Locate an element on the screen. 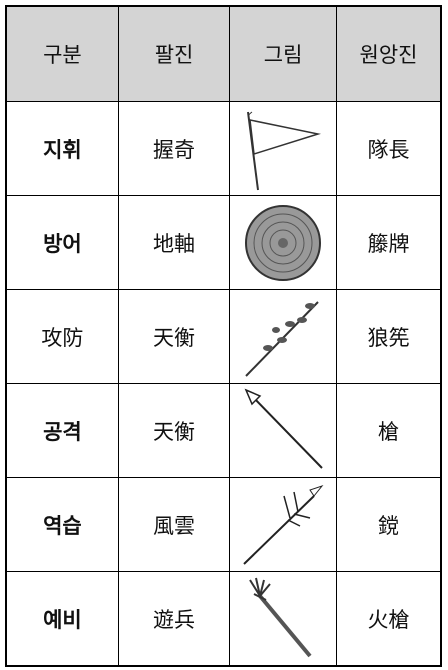 The image size is (448, 670). shield-icon is located at coordinates (283, 242).